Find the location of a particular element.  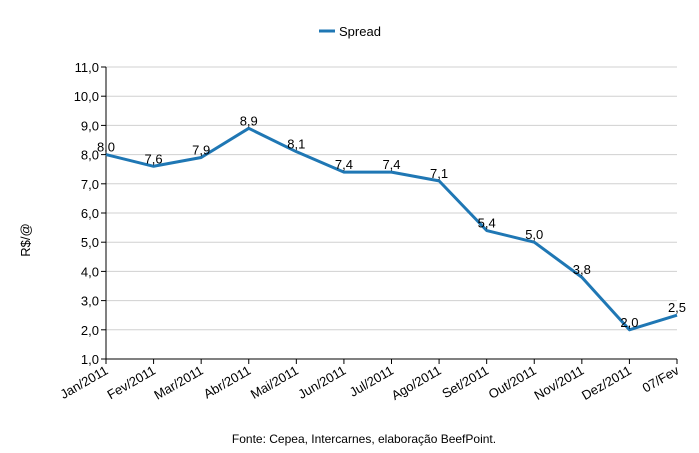

data-label: 2,5 is located at coordinates (677, 307).